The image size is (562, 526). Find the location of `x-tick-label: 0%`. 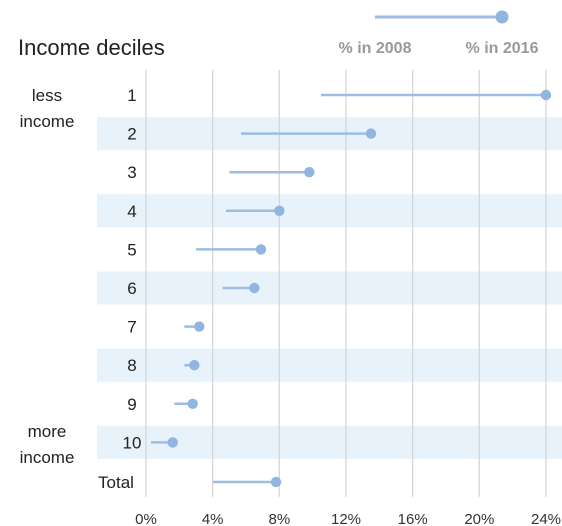

x-tick-label: 0% is located at coordinates (146, 518).